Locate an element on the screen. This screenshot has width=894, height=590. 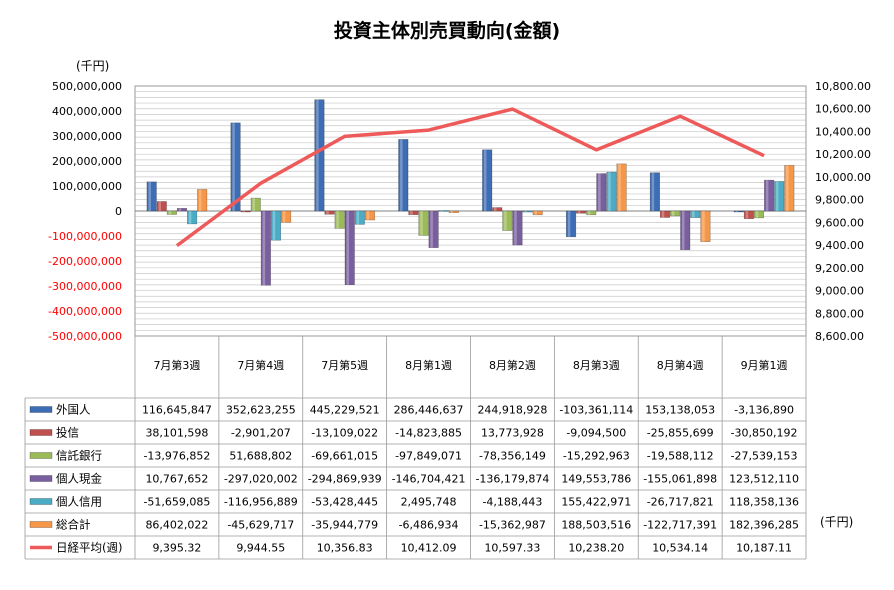
table-cell: -155,061,898 is located at coordinates (680, 479).